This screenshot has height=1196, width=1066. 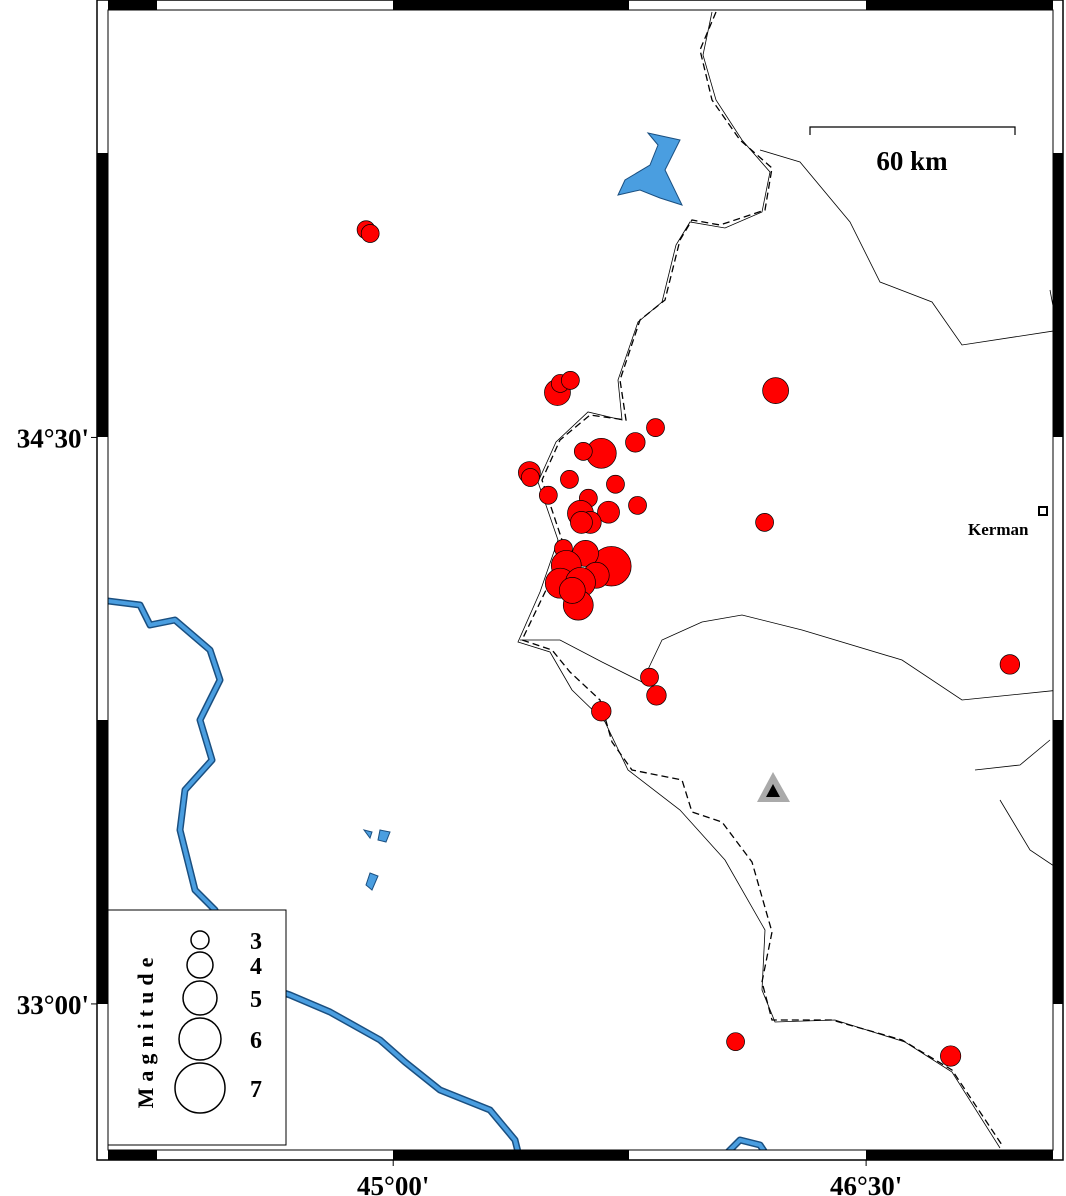 What do you see at coordinates (256, 1000) in the screenshot?
I see `legend-label: 5` at bounding box center [256, 1000].